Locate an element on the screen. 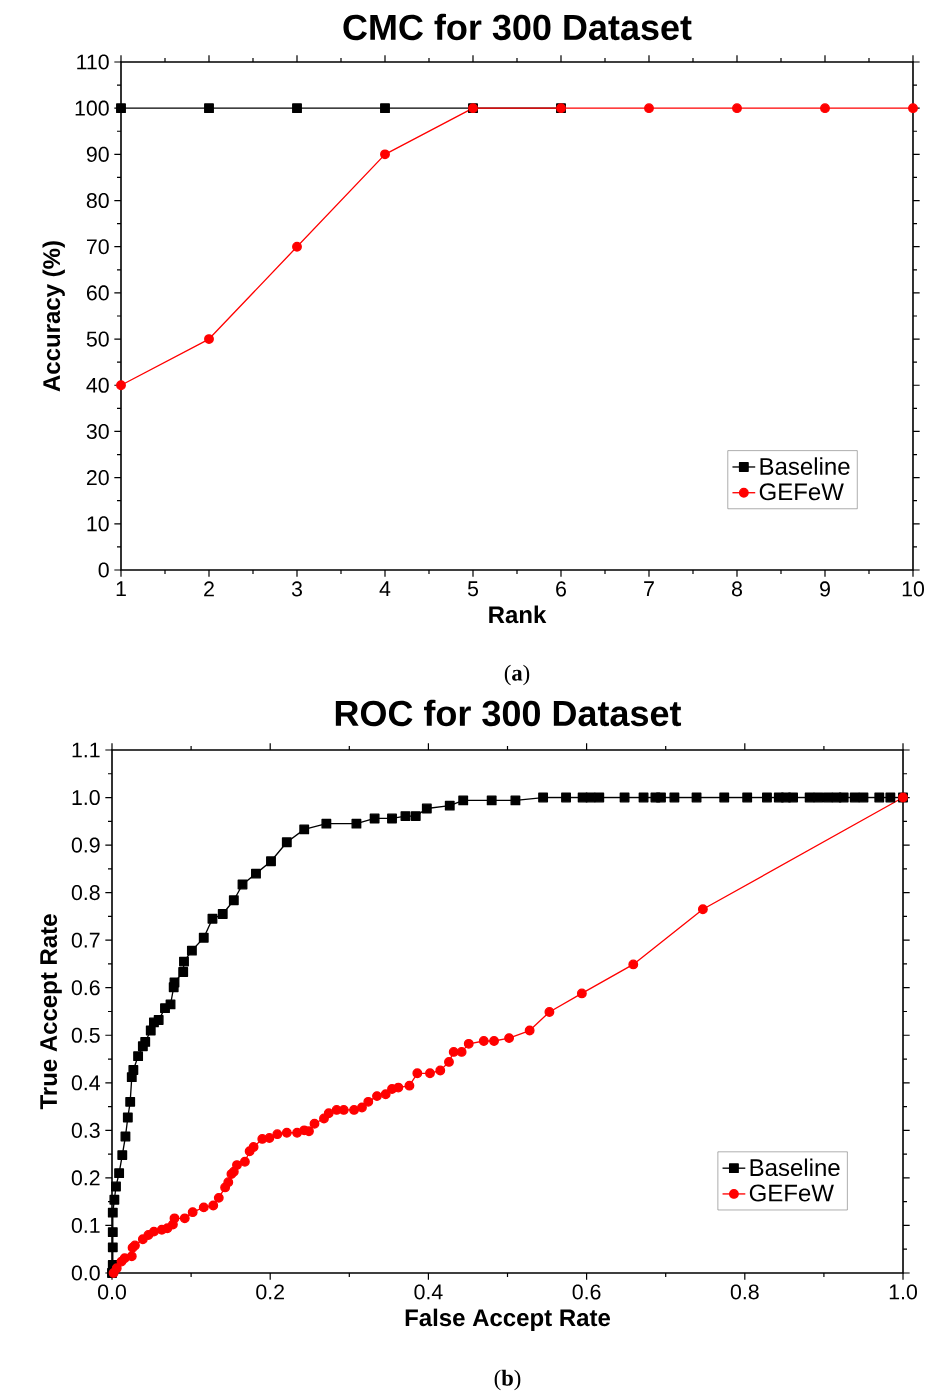  y-tick-label: 0.4 is located at coordinates (85, 1083).